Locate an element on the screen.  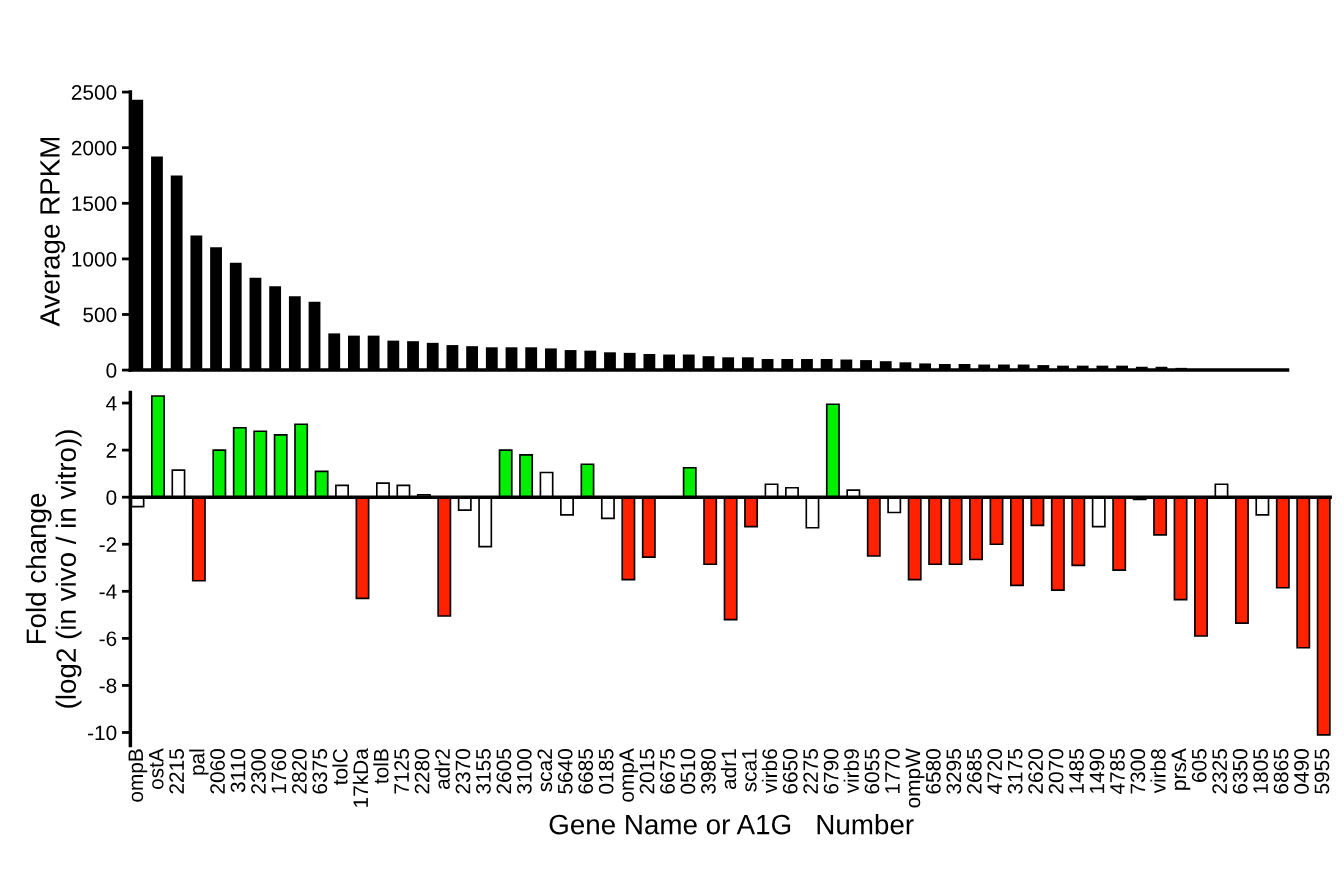
x-tick-label: 6865 is located at coordinates (1281, 771).